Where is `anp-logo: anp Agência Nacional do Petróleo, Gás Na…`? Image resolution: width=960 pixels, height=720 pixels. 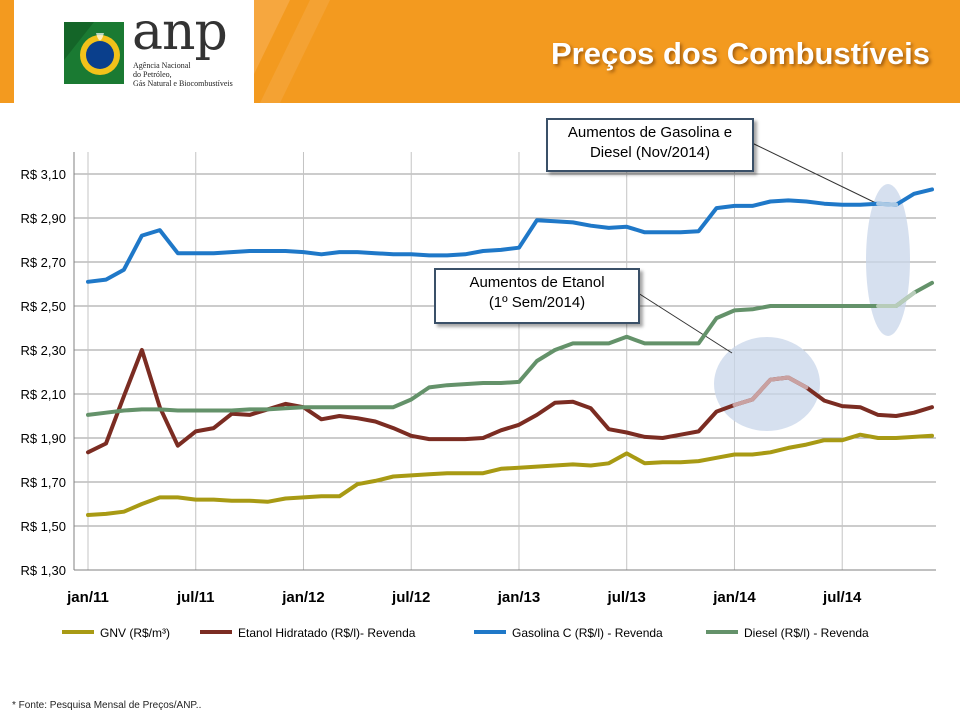 anp-logo: anp Agência Nacional do Petróleo, Gás Na… is located at coordinates (134, 51).